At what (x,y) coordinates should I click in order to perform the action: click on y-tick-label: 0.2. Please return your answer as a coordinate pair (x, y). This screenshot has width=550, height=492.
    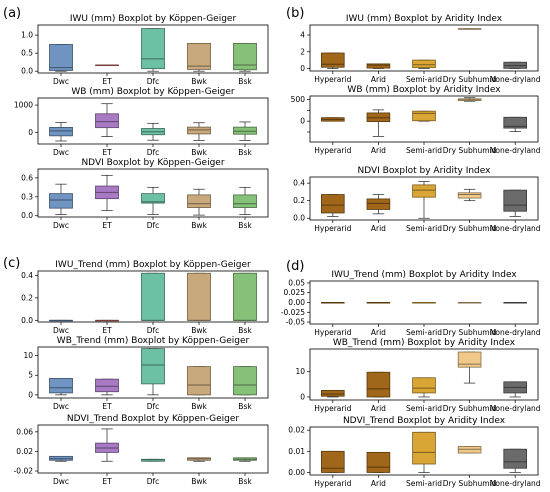
    Looking at the image, I should click on (27, 297).